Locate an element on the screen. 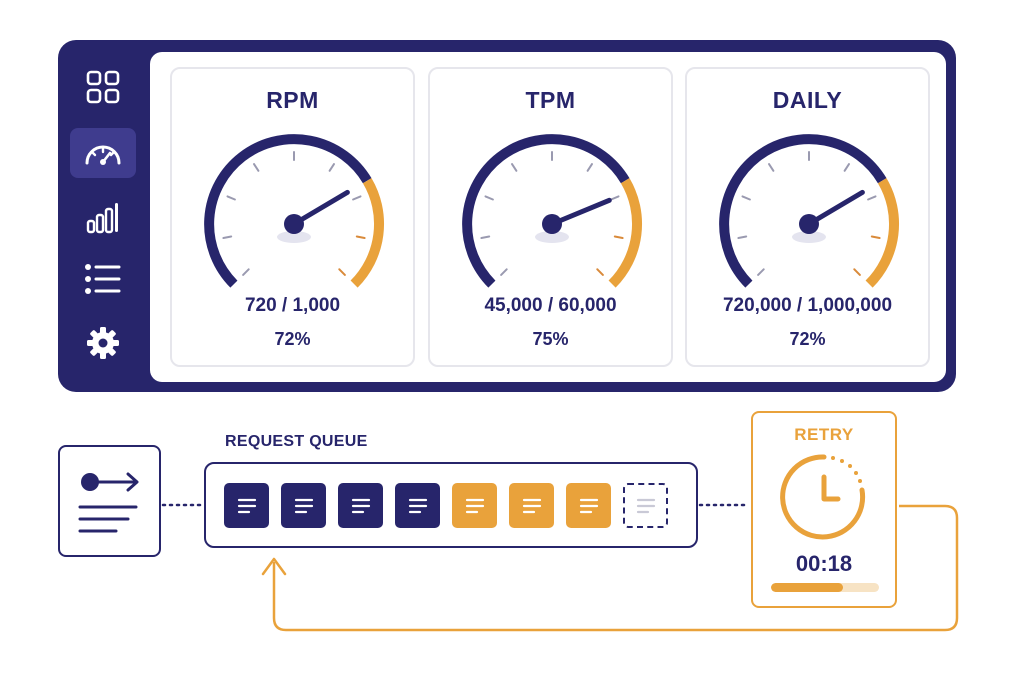 This screenshot has width=1024, height=683. retry-progress-bar is located at coordinates (825, 587).